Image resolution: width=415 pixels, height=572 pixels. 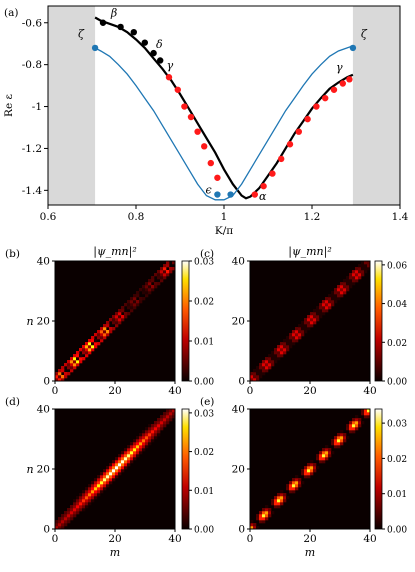 I want to click on x-tick-label: 0.8, so click(x=136, y=217).